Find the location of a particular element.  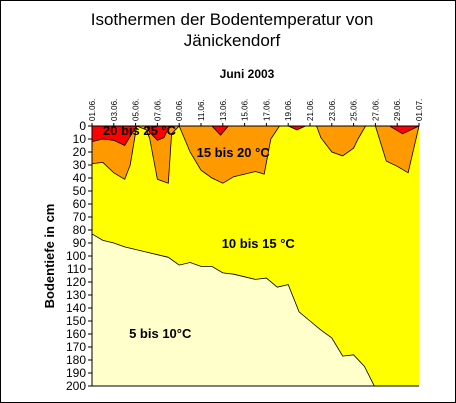

chart-title-line1: Isothermen der Bodentemperatur von is located at coordinates (232, 19).